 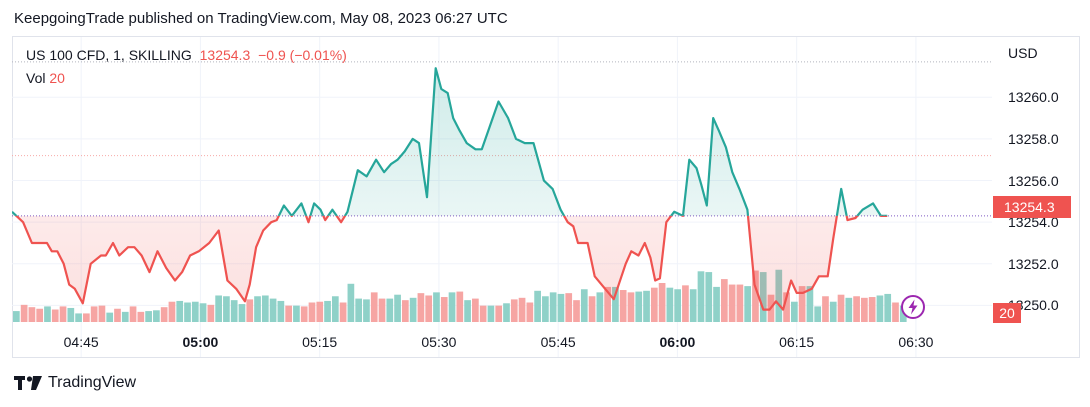 I want to click on currency-label: USD, so click(x=1023, y=53).